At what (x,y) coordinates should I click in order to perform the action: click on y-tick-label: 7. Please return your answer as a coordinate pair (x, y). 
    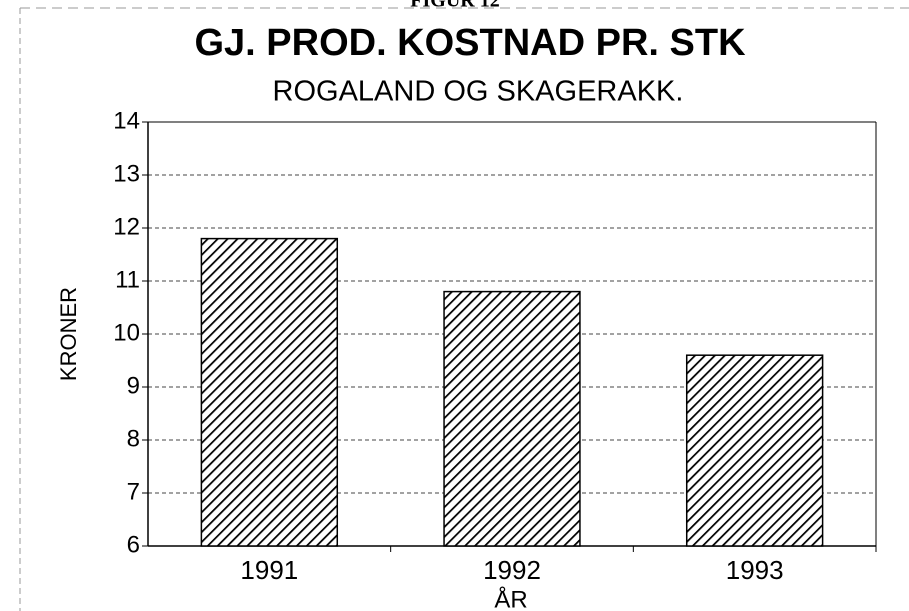
    Looking at the image, I should click on (133, 491).